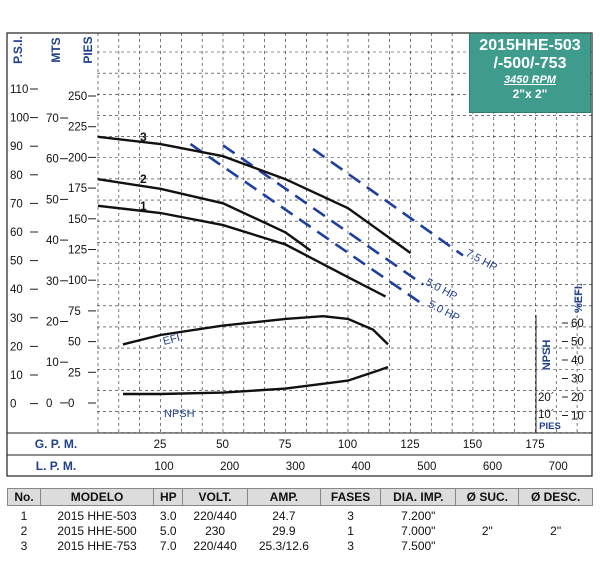  What do you see at coordinates (13, 405) in the screenshot?
I see `psi-tick-label: 0` at bounding box center [13, 405].